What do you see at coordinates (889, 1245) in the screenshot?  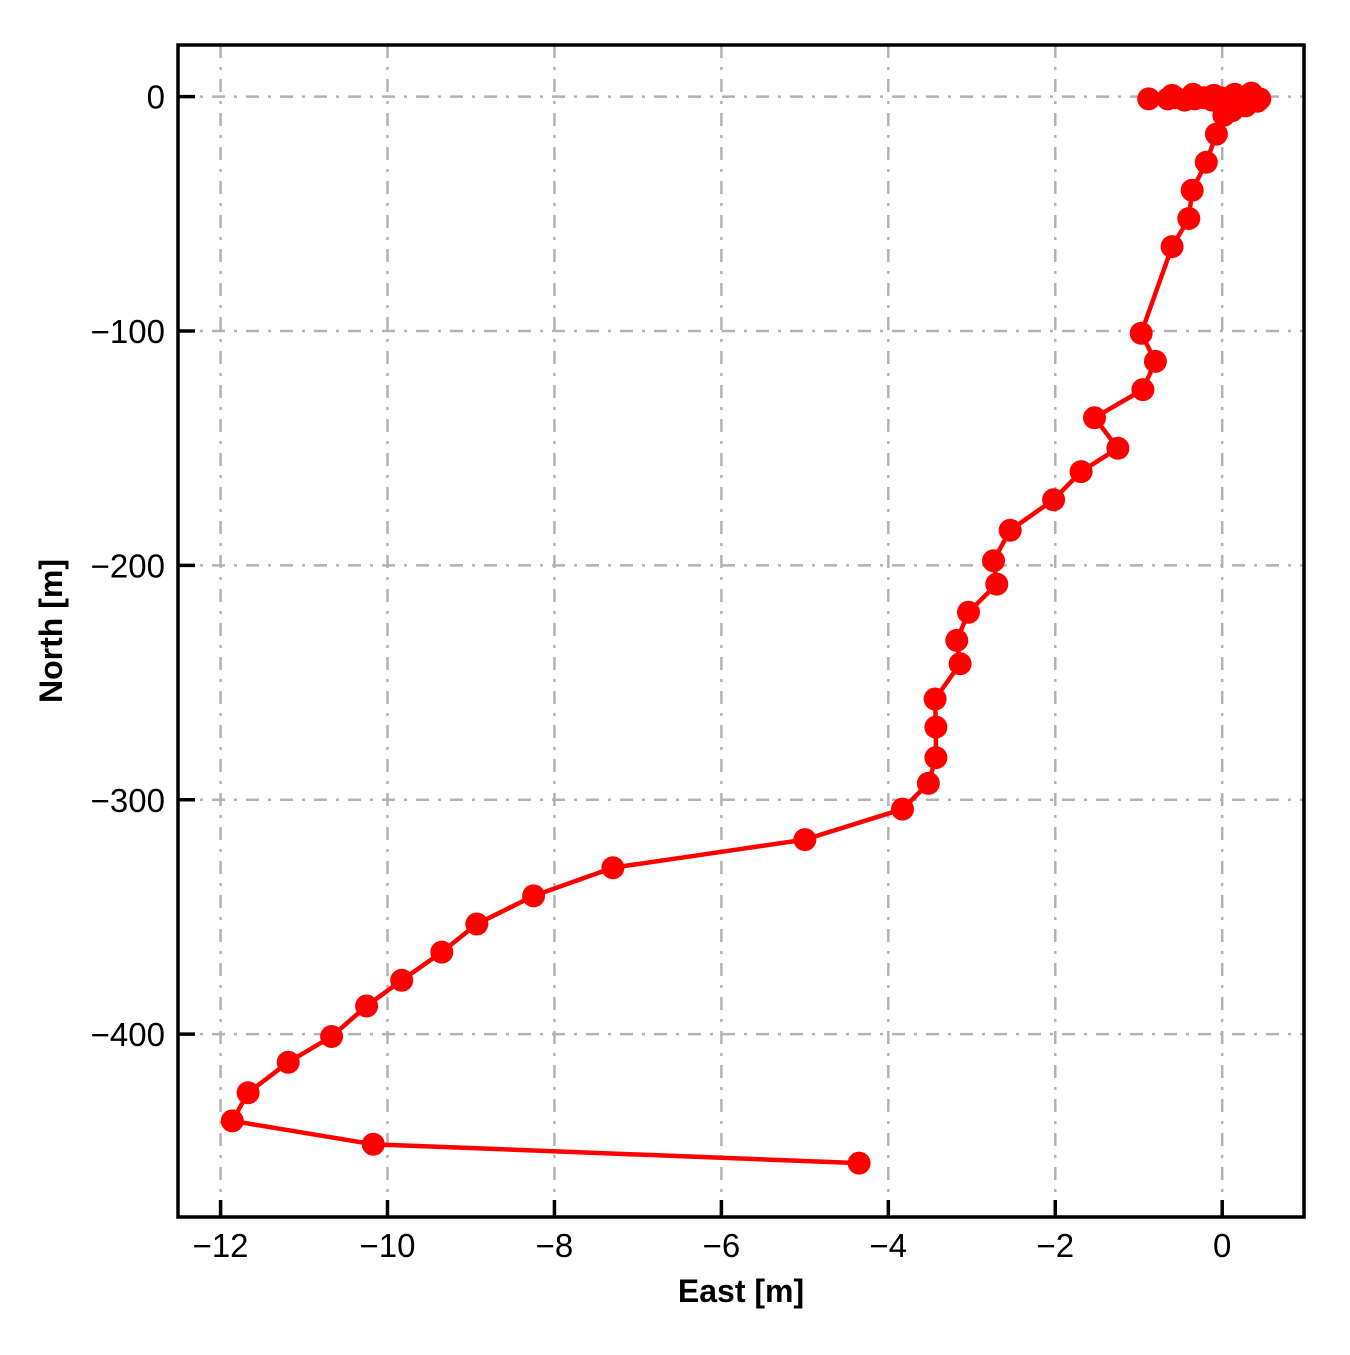 I see `x-tick-label: −4` at bounding box center [889, 1245].